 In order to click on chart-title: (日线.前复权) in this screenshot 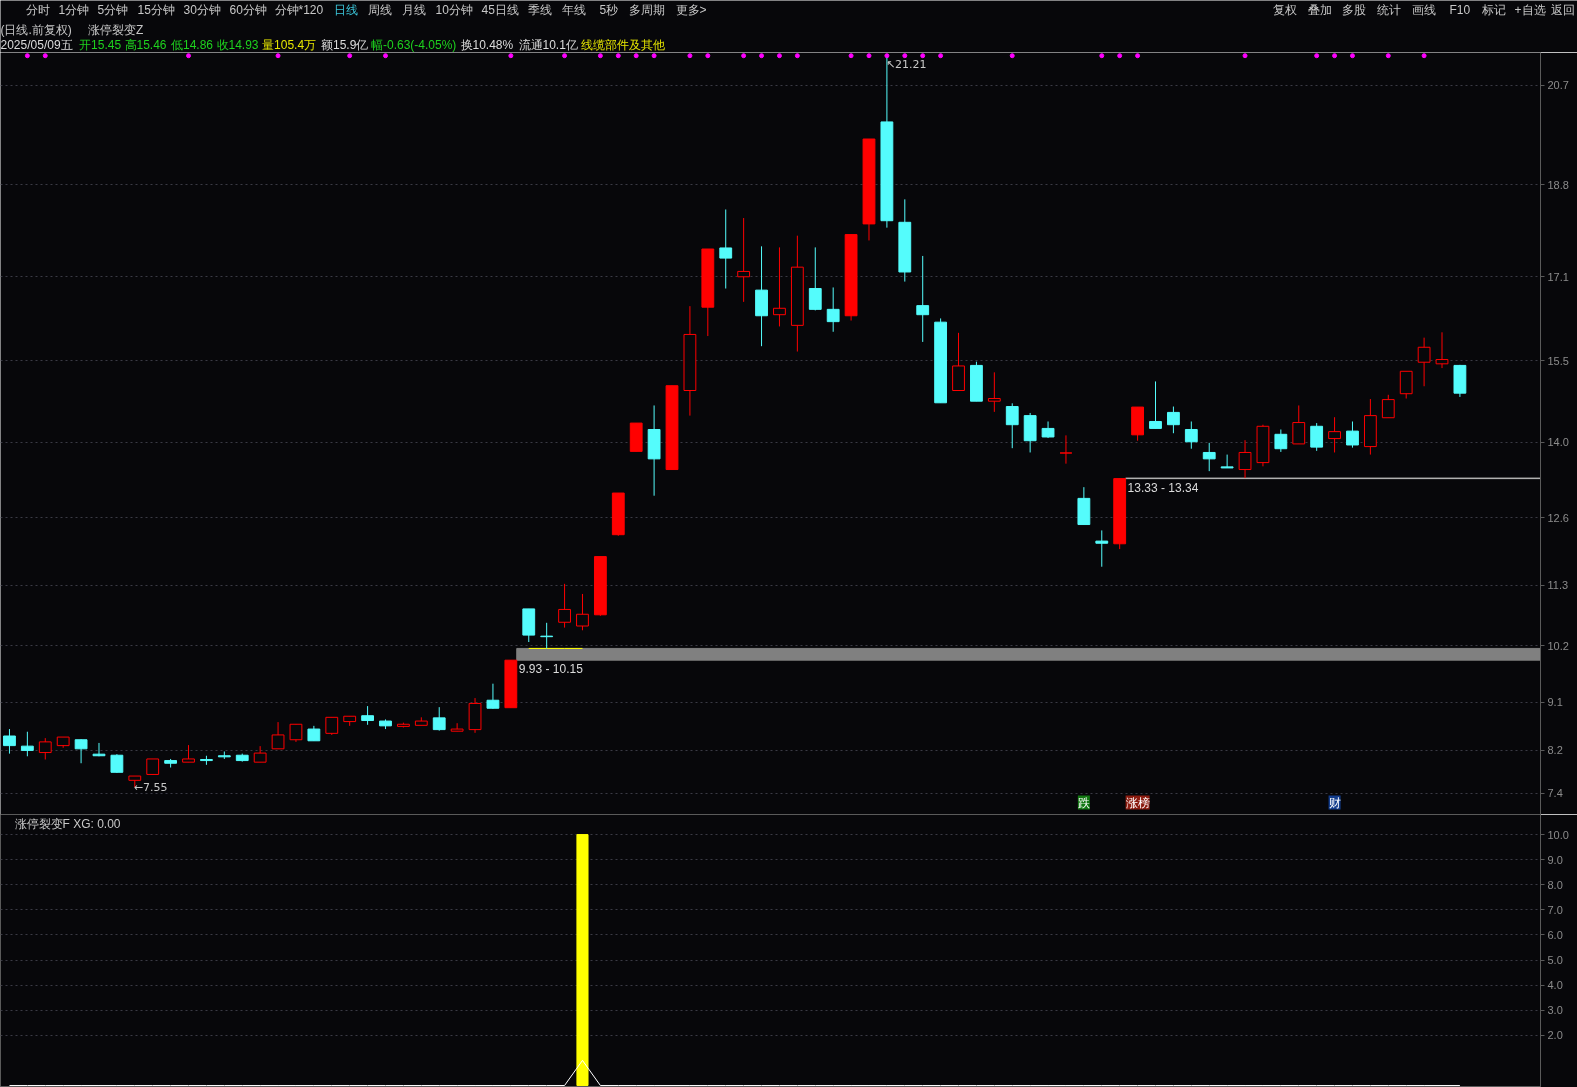, I will do `click(36, 30)`.